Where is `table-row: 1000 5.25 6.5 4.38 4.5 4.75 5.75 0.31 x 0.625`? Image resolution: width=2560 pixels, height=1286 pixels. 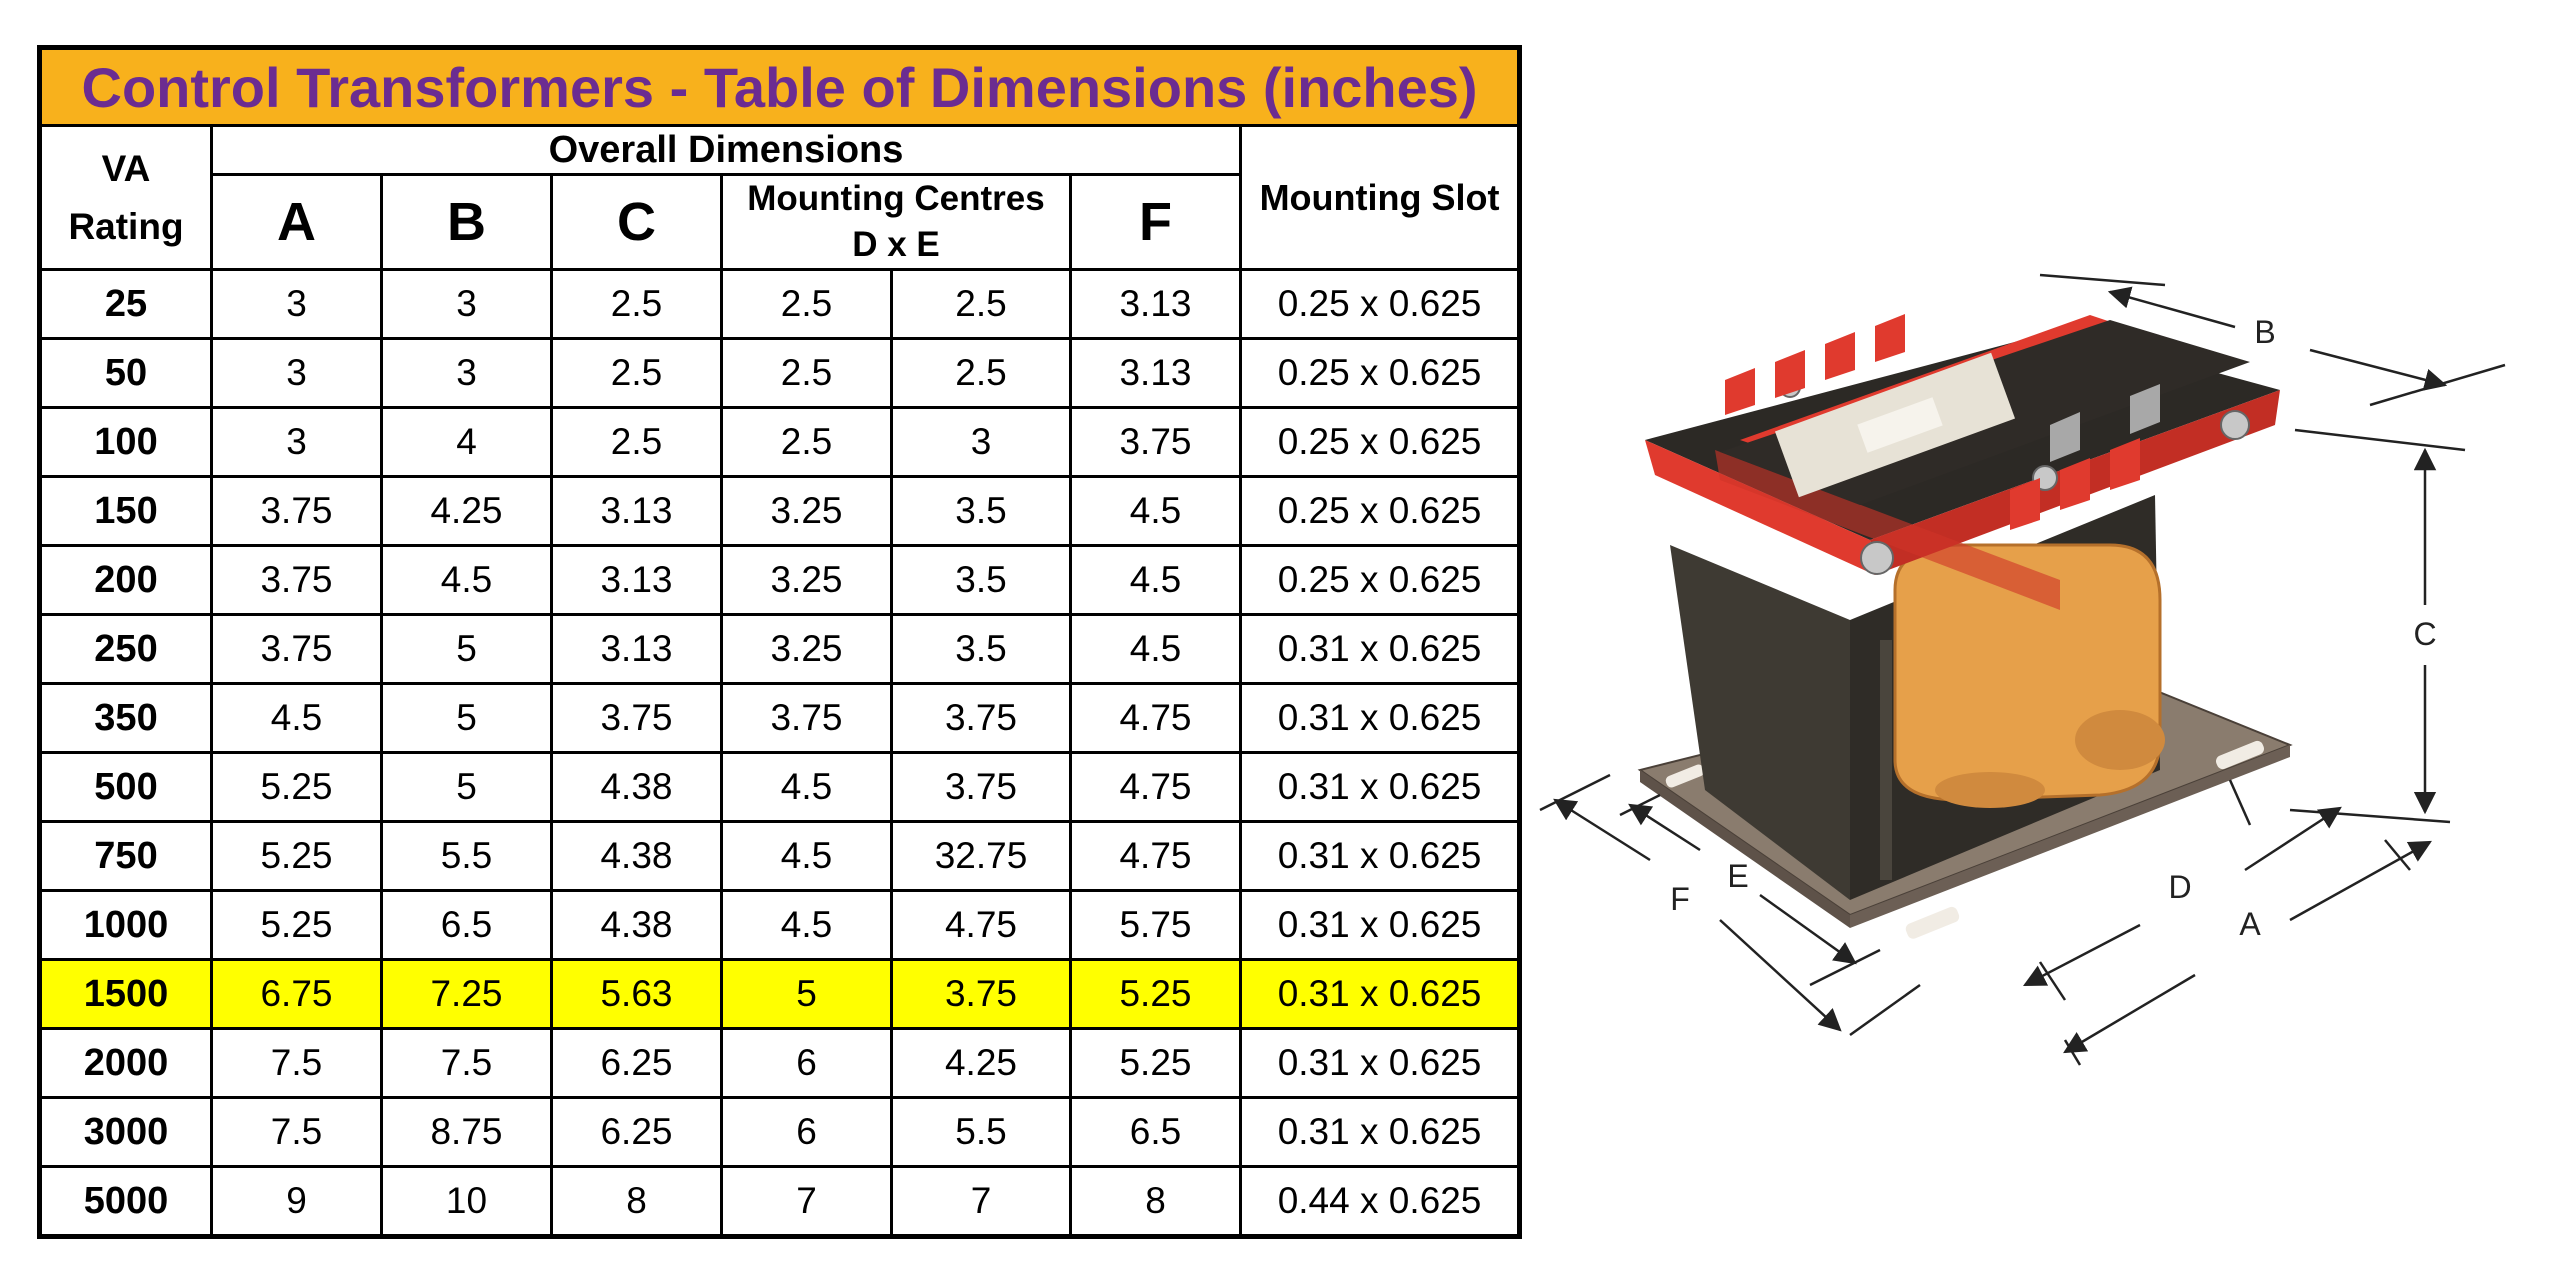 table-row: 1000 5.25 6.5 4.38 4.5 4.75 5.75 0.31 x 0.625 is located at coordinates (780, 925).